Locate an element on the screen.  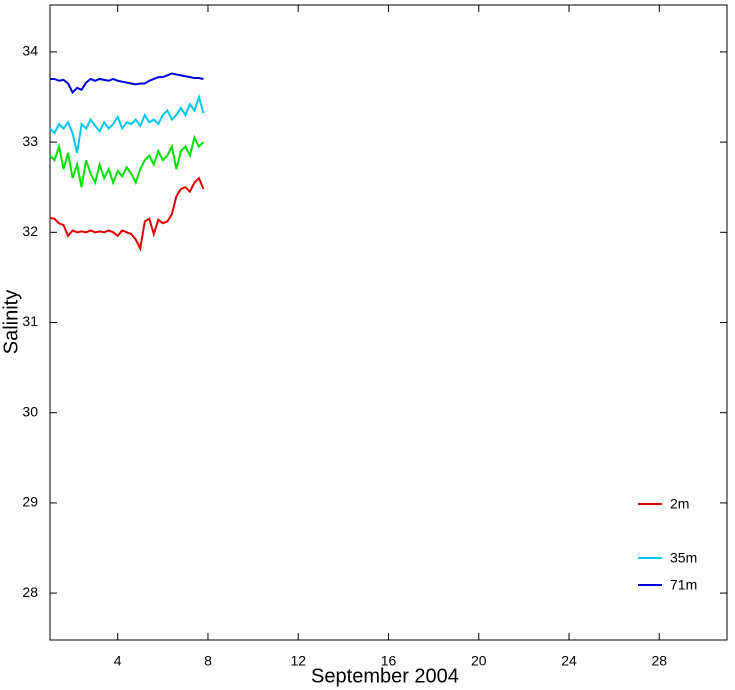
y-tick-label: 30 is located at coordinates (30, 411).